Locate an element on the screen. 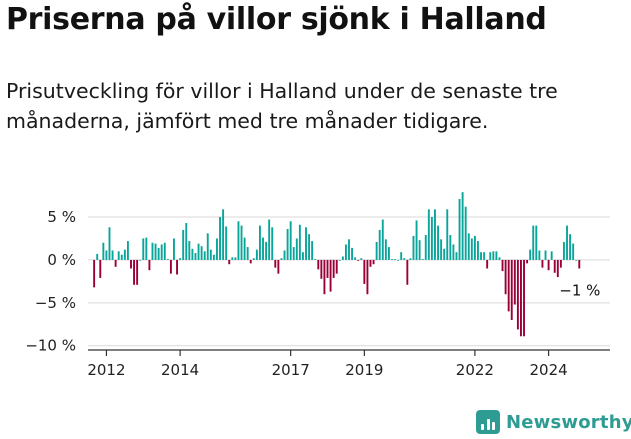 The width and height of the screenshot is (631, 439). x-tick-label: 2014 is located at coordinates (180, 370).